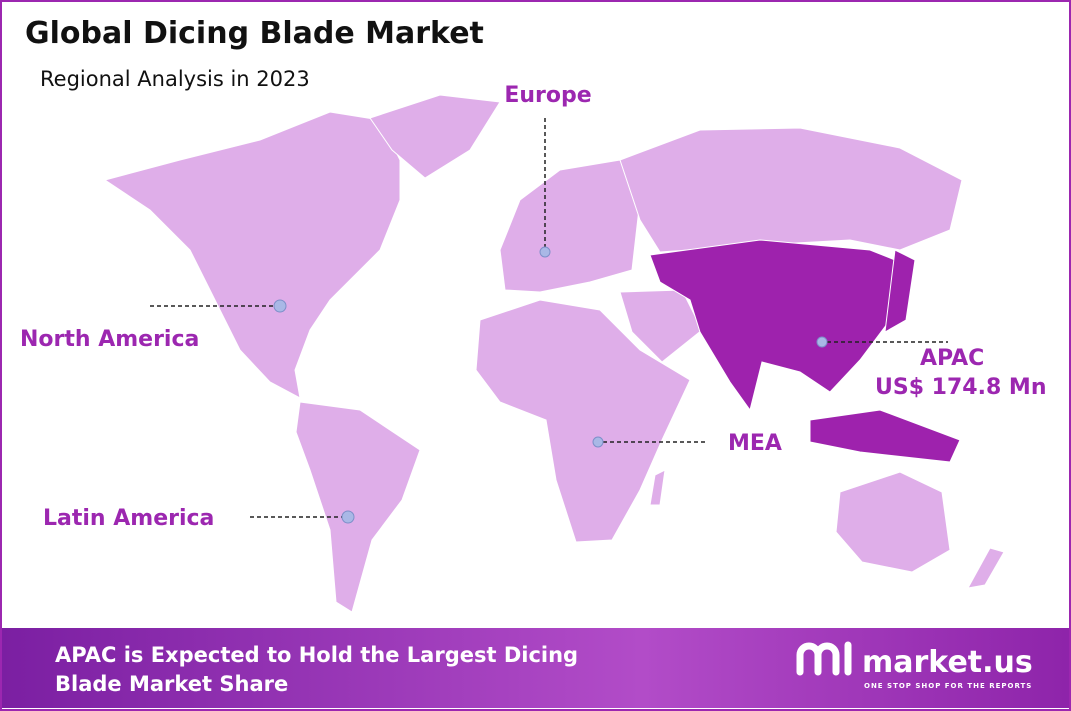  Describe the element at coordinates (952, 358) in the screenshot. I see `region-label: APAC` at that location.